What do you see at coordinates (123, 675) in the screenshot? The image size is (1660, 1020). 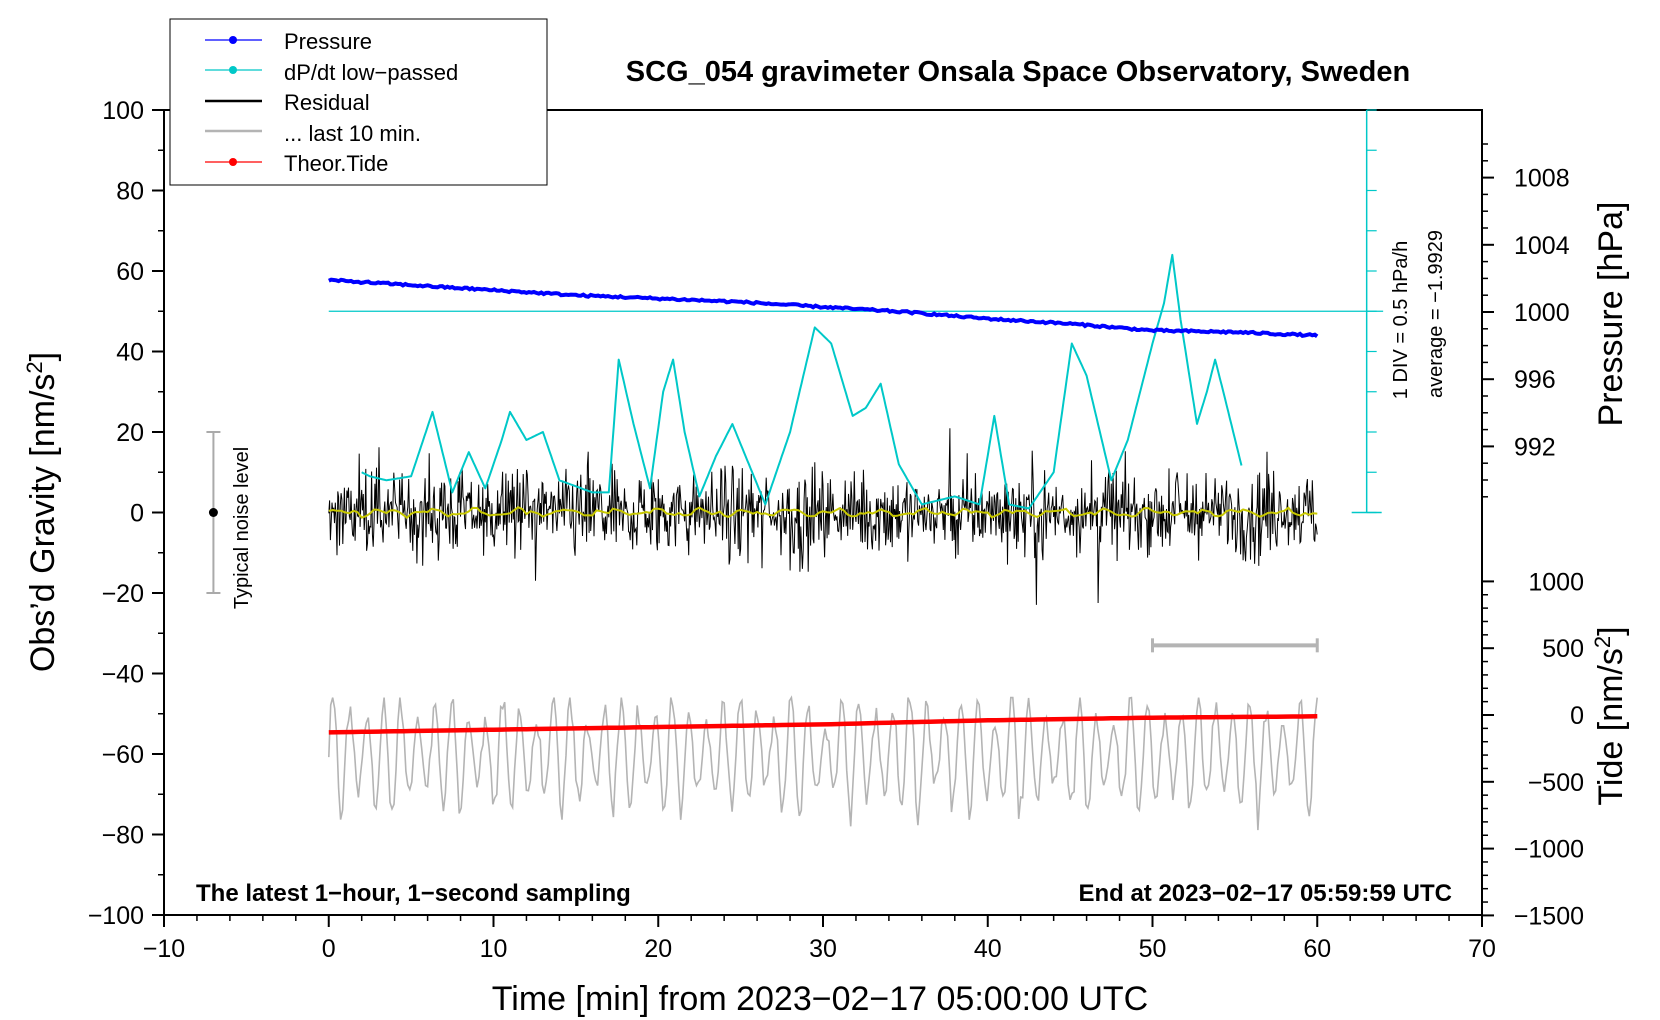 I see `y-tick-label-7: −40` at bounding box center [123, 675].